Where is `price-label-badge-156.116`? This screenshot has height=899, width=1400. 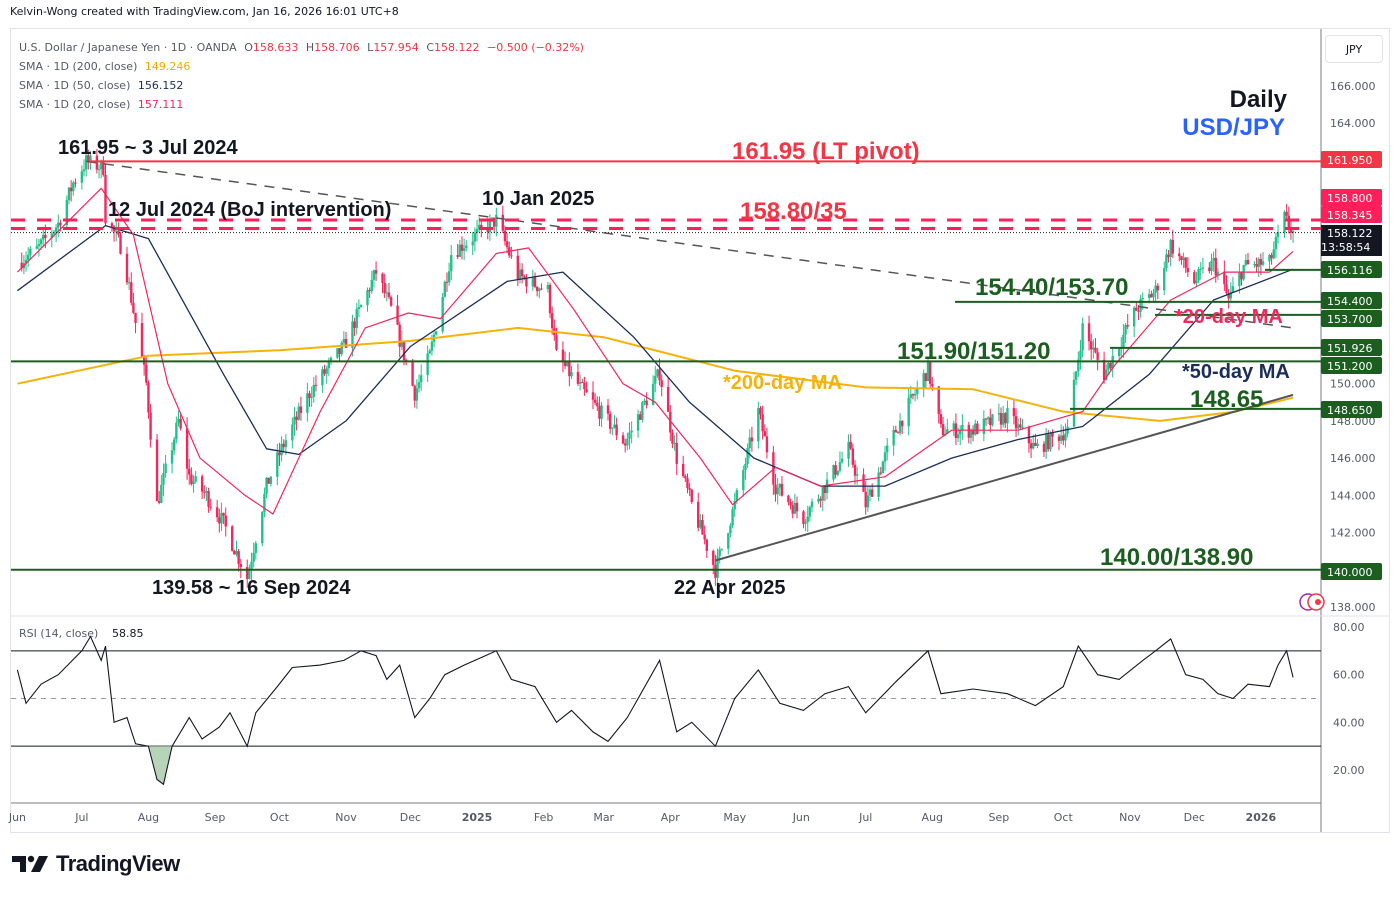 price-label-badge-156.116 is located at coordinates (1351, 269).